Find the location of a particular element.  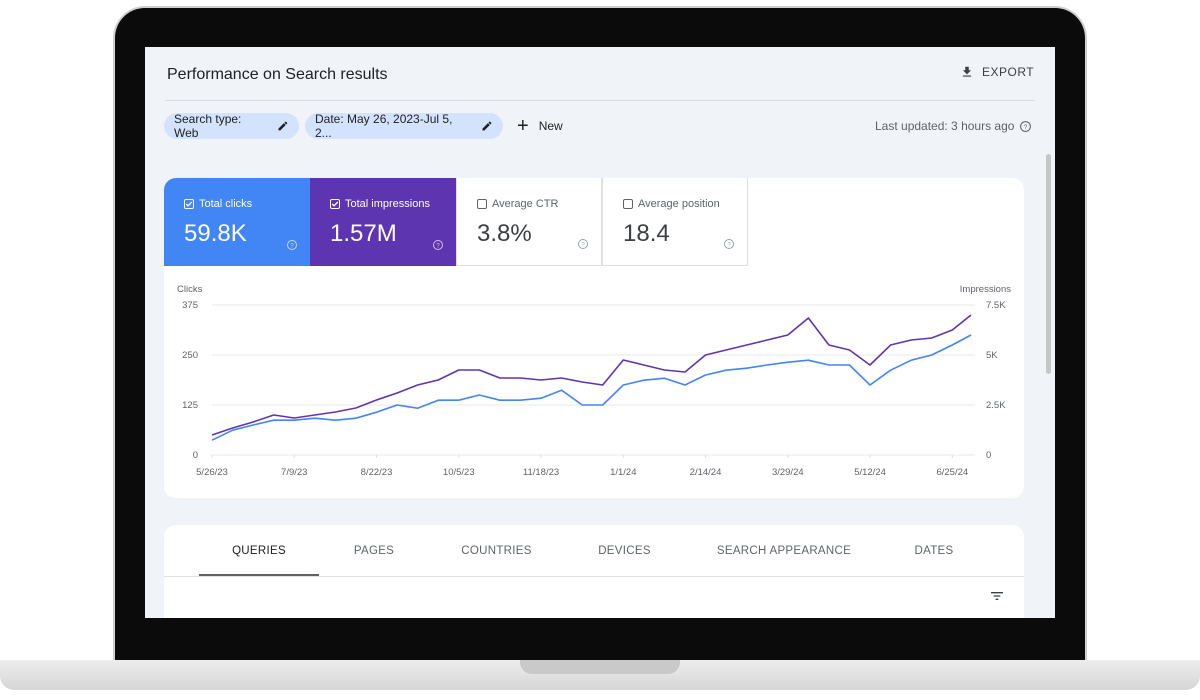

y-tick-label: 375 is located at coordinates (190, 305).